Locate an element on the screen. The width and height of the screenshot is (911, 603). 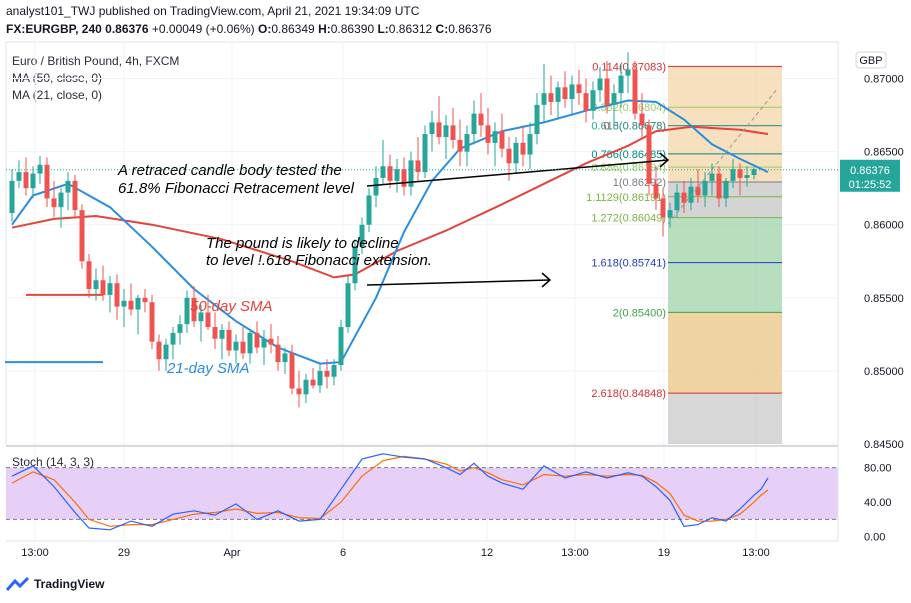
x-tick-label: 19 is located at coordinates (664, 553).